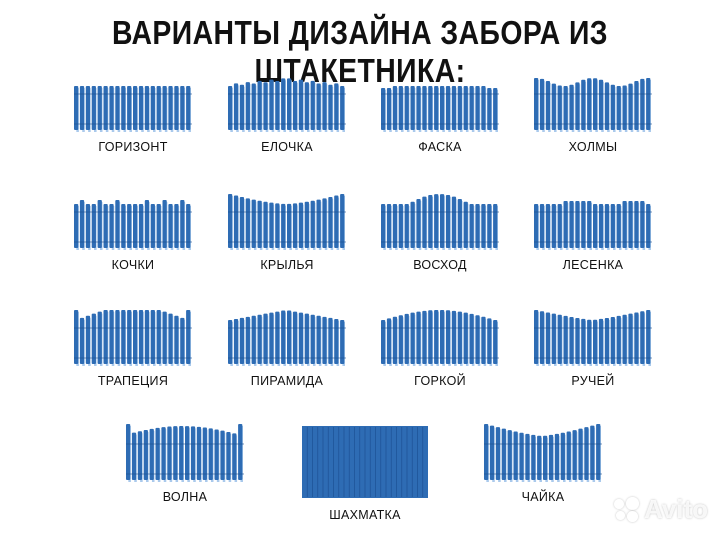 The height and width of the screenshot is (537, 720). I want to click on design-label: КОЧКИ, so click(133, 265).